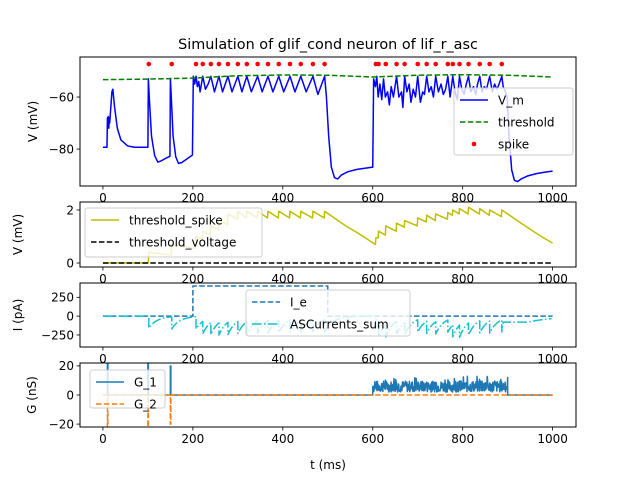 This screenshot has height=480, width=640. I want to click on legend: threshold_spike threshold_voltage, so click(173, 232).